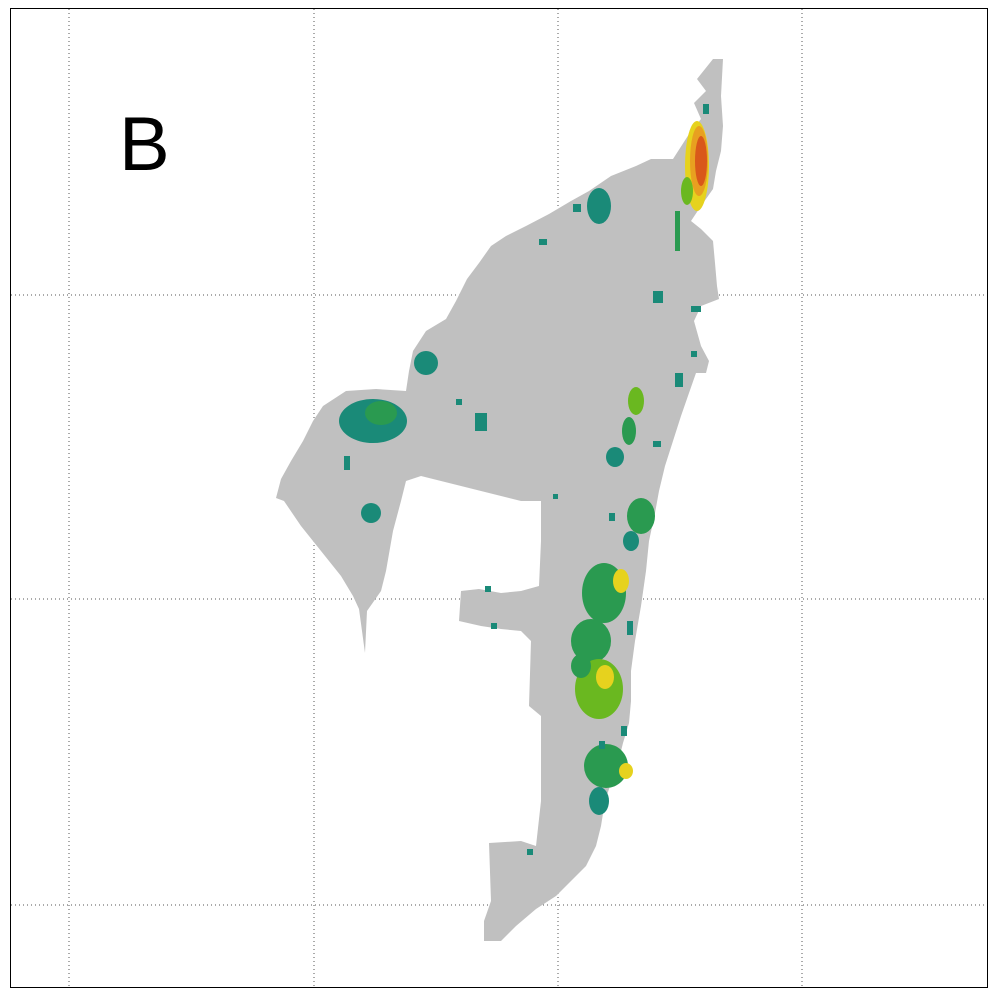 This screenshot has height=1000, width=1000. Describe the element at coordinates (701, 161) in the screenshot. I see `hotspot-north-peak` at that location.